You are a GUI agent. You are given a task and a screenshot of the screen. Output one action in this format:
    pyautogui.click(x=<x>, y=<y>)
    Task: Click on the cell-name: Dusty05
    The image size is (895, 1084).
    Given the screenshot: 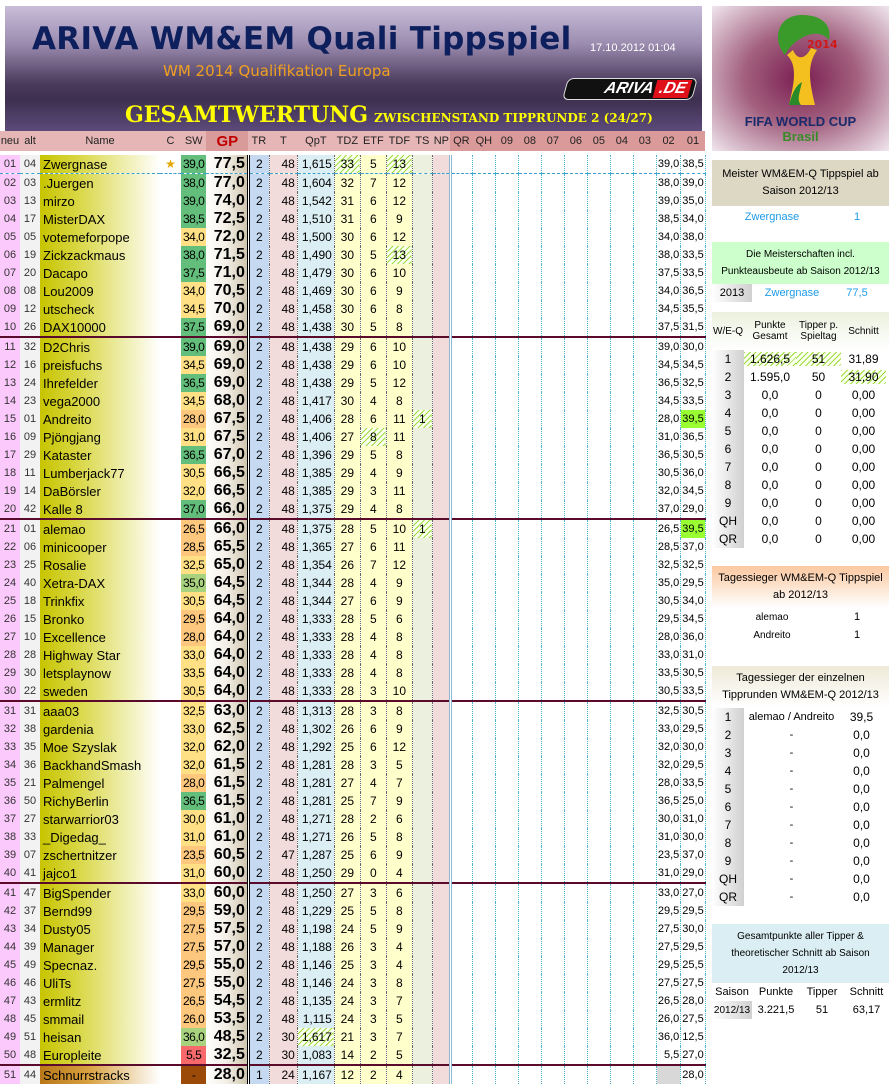 What is the action you would take?
    pyautogui.click(x=100, y=929)
    